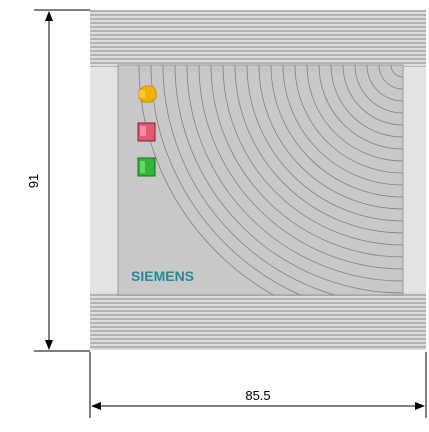 Image resolution: width=429 pixels, height=432 pixels. Describe the element at coordinates (257, 395) in the screenshot. I see `width-label: 85.5` at that location.